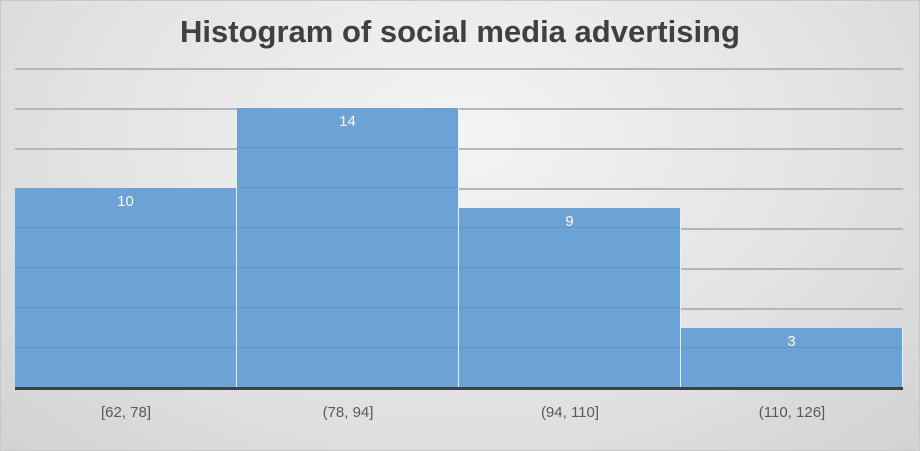  I want to click on chart-title: Histogram of social media advertising, so click(460, 31).